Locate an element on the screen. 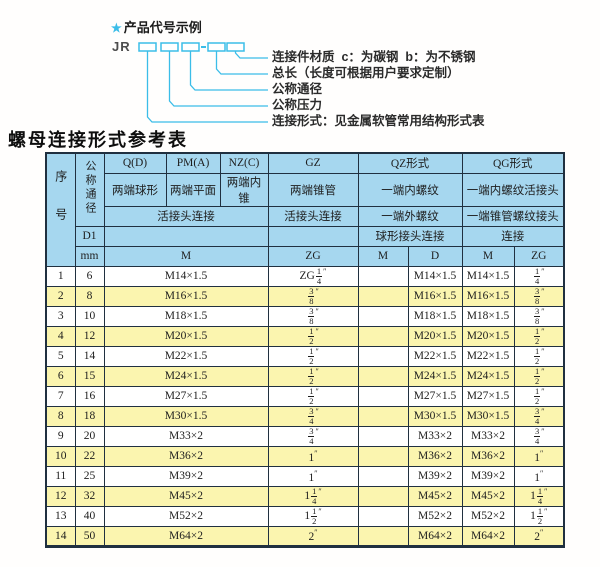 This screenshot has width=600, height=567. cell-gz-zg: 1″ is located at coordinates (313, 476).